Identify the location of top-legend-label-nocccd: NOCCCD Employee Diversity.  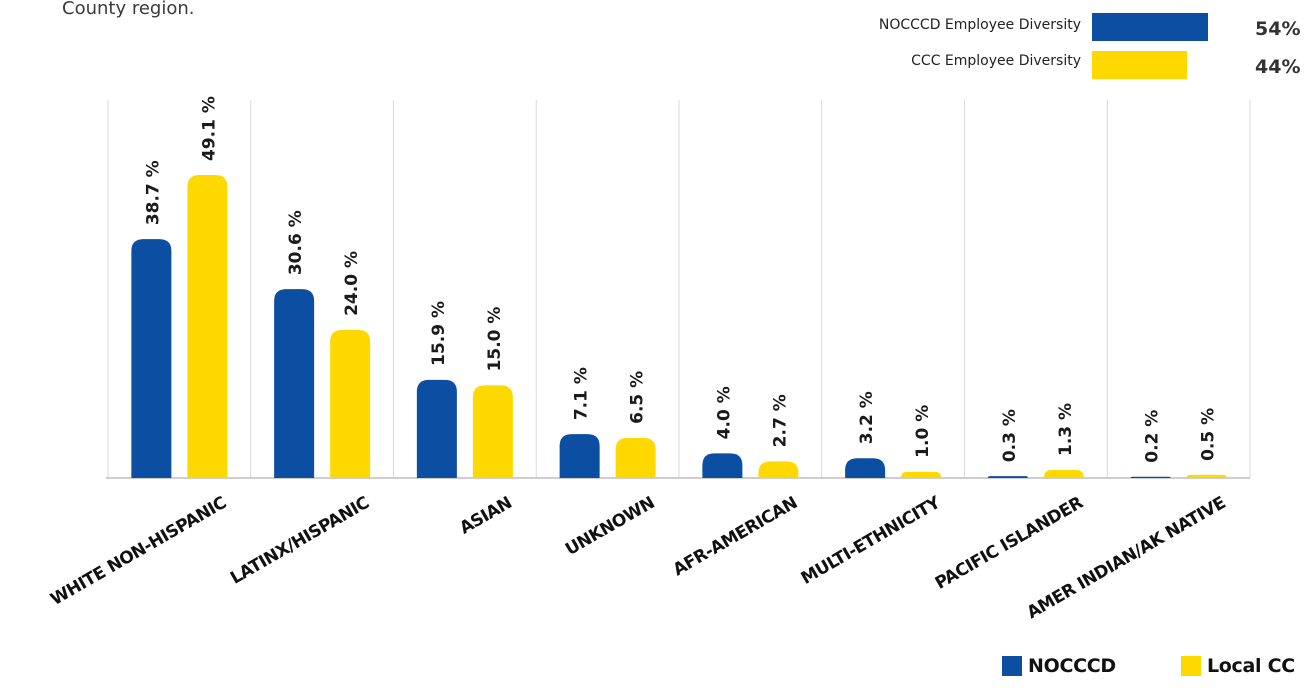
(979, 25).